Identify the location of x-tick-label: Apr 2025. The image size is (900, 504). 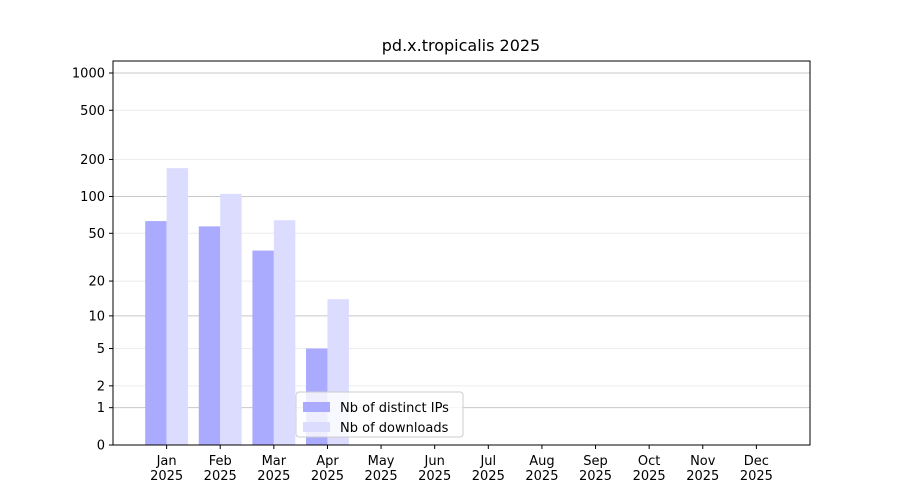
(327, 469).